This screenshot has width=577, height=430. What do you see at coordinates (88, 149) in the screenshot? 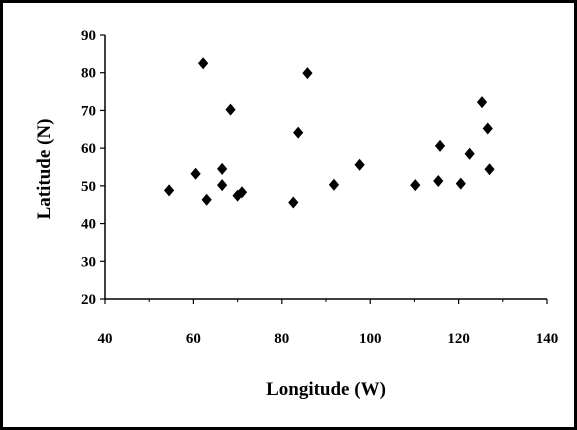
I see `y-tick-label-60: 60` at bounding box center [88, 149].